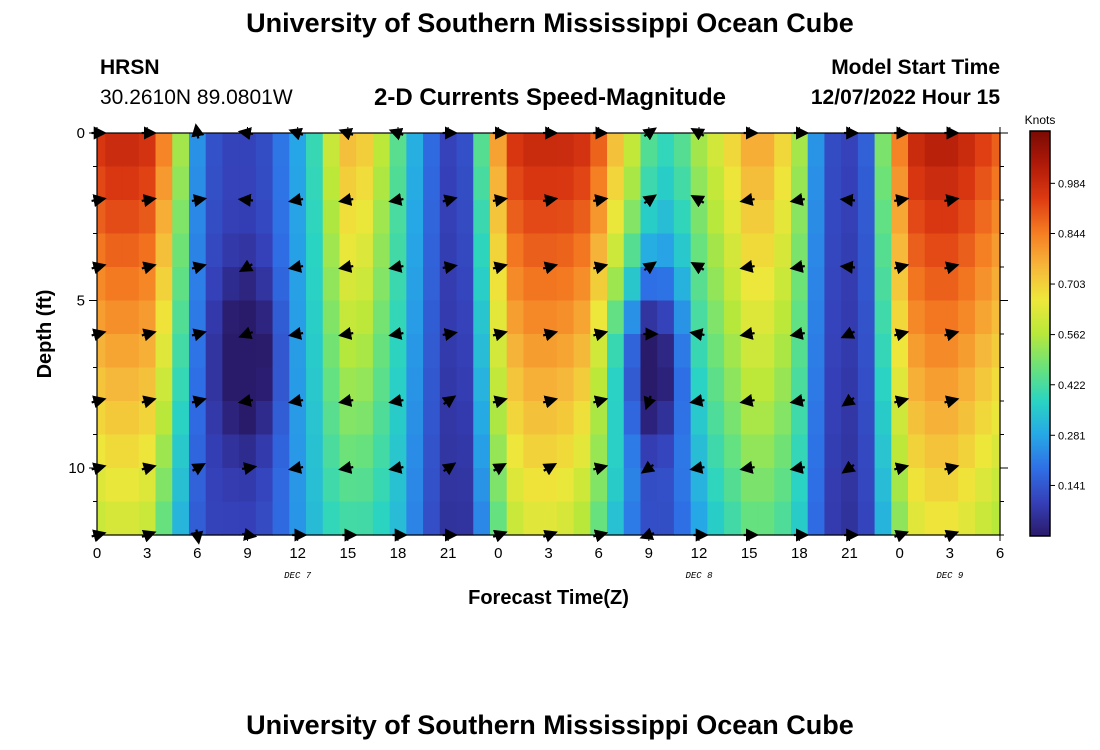 The image size is (1100, 750). Describe the element at coordinates (1072, 336) in the screenshot. I see `colorbar-tick-label: 0.562` at that location.